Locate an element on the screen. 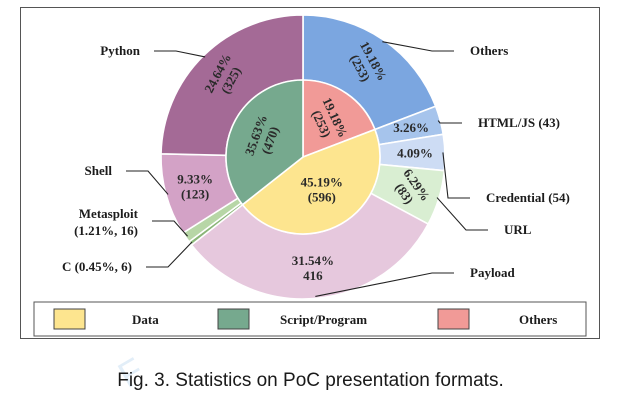 The width and height of the screenshot is (621, 407). legend-box is located at coordinates (310, 319).